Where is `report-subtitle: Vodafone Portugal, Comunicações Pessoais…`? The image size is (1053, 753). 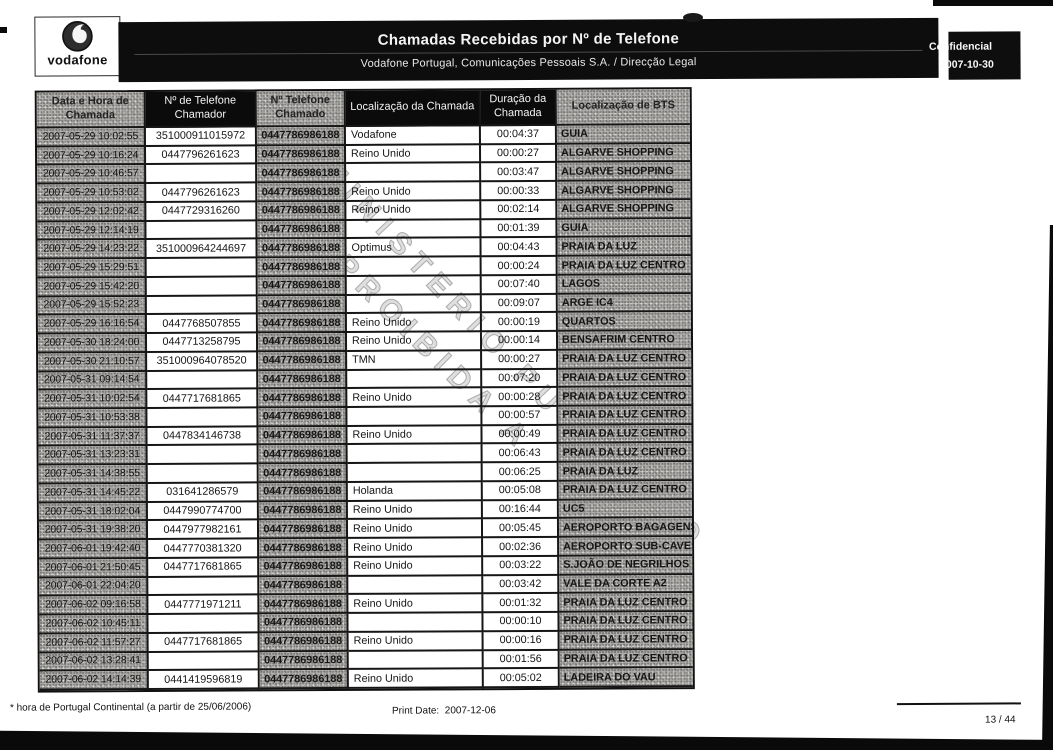 report-subtitle: Vodafone Portugal, Comunicações Pessoais… is located at coordinates (528, 63).